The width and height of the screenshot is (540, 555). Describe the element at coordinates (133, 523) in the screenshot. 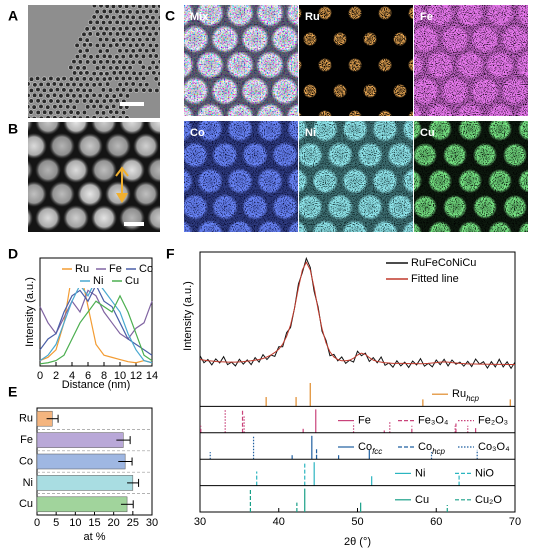

I see `x-tick-label: 25` at that location.